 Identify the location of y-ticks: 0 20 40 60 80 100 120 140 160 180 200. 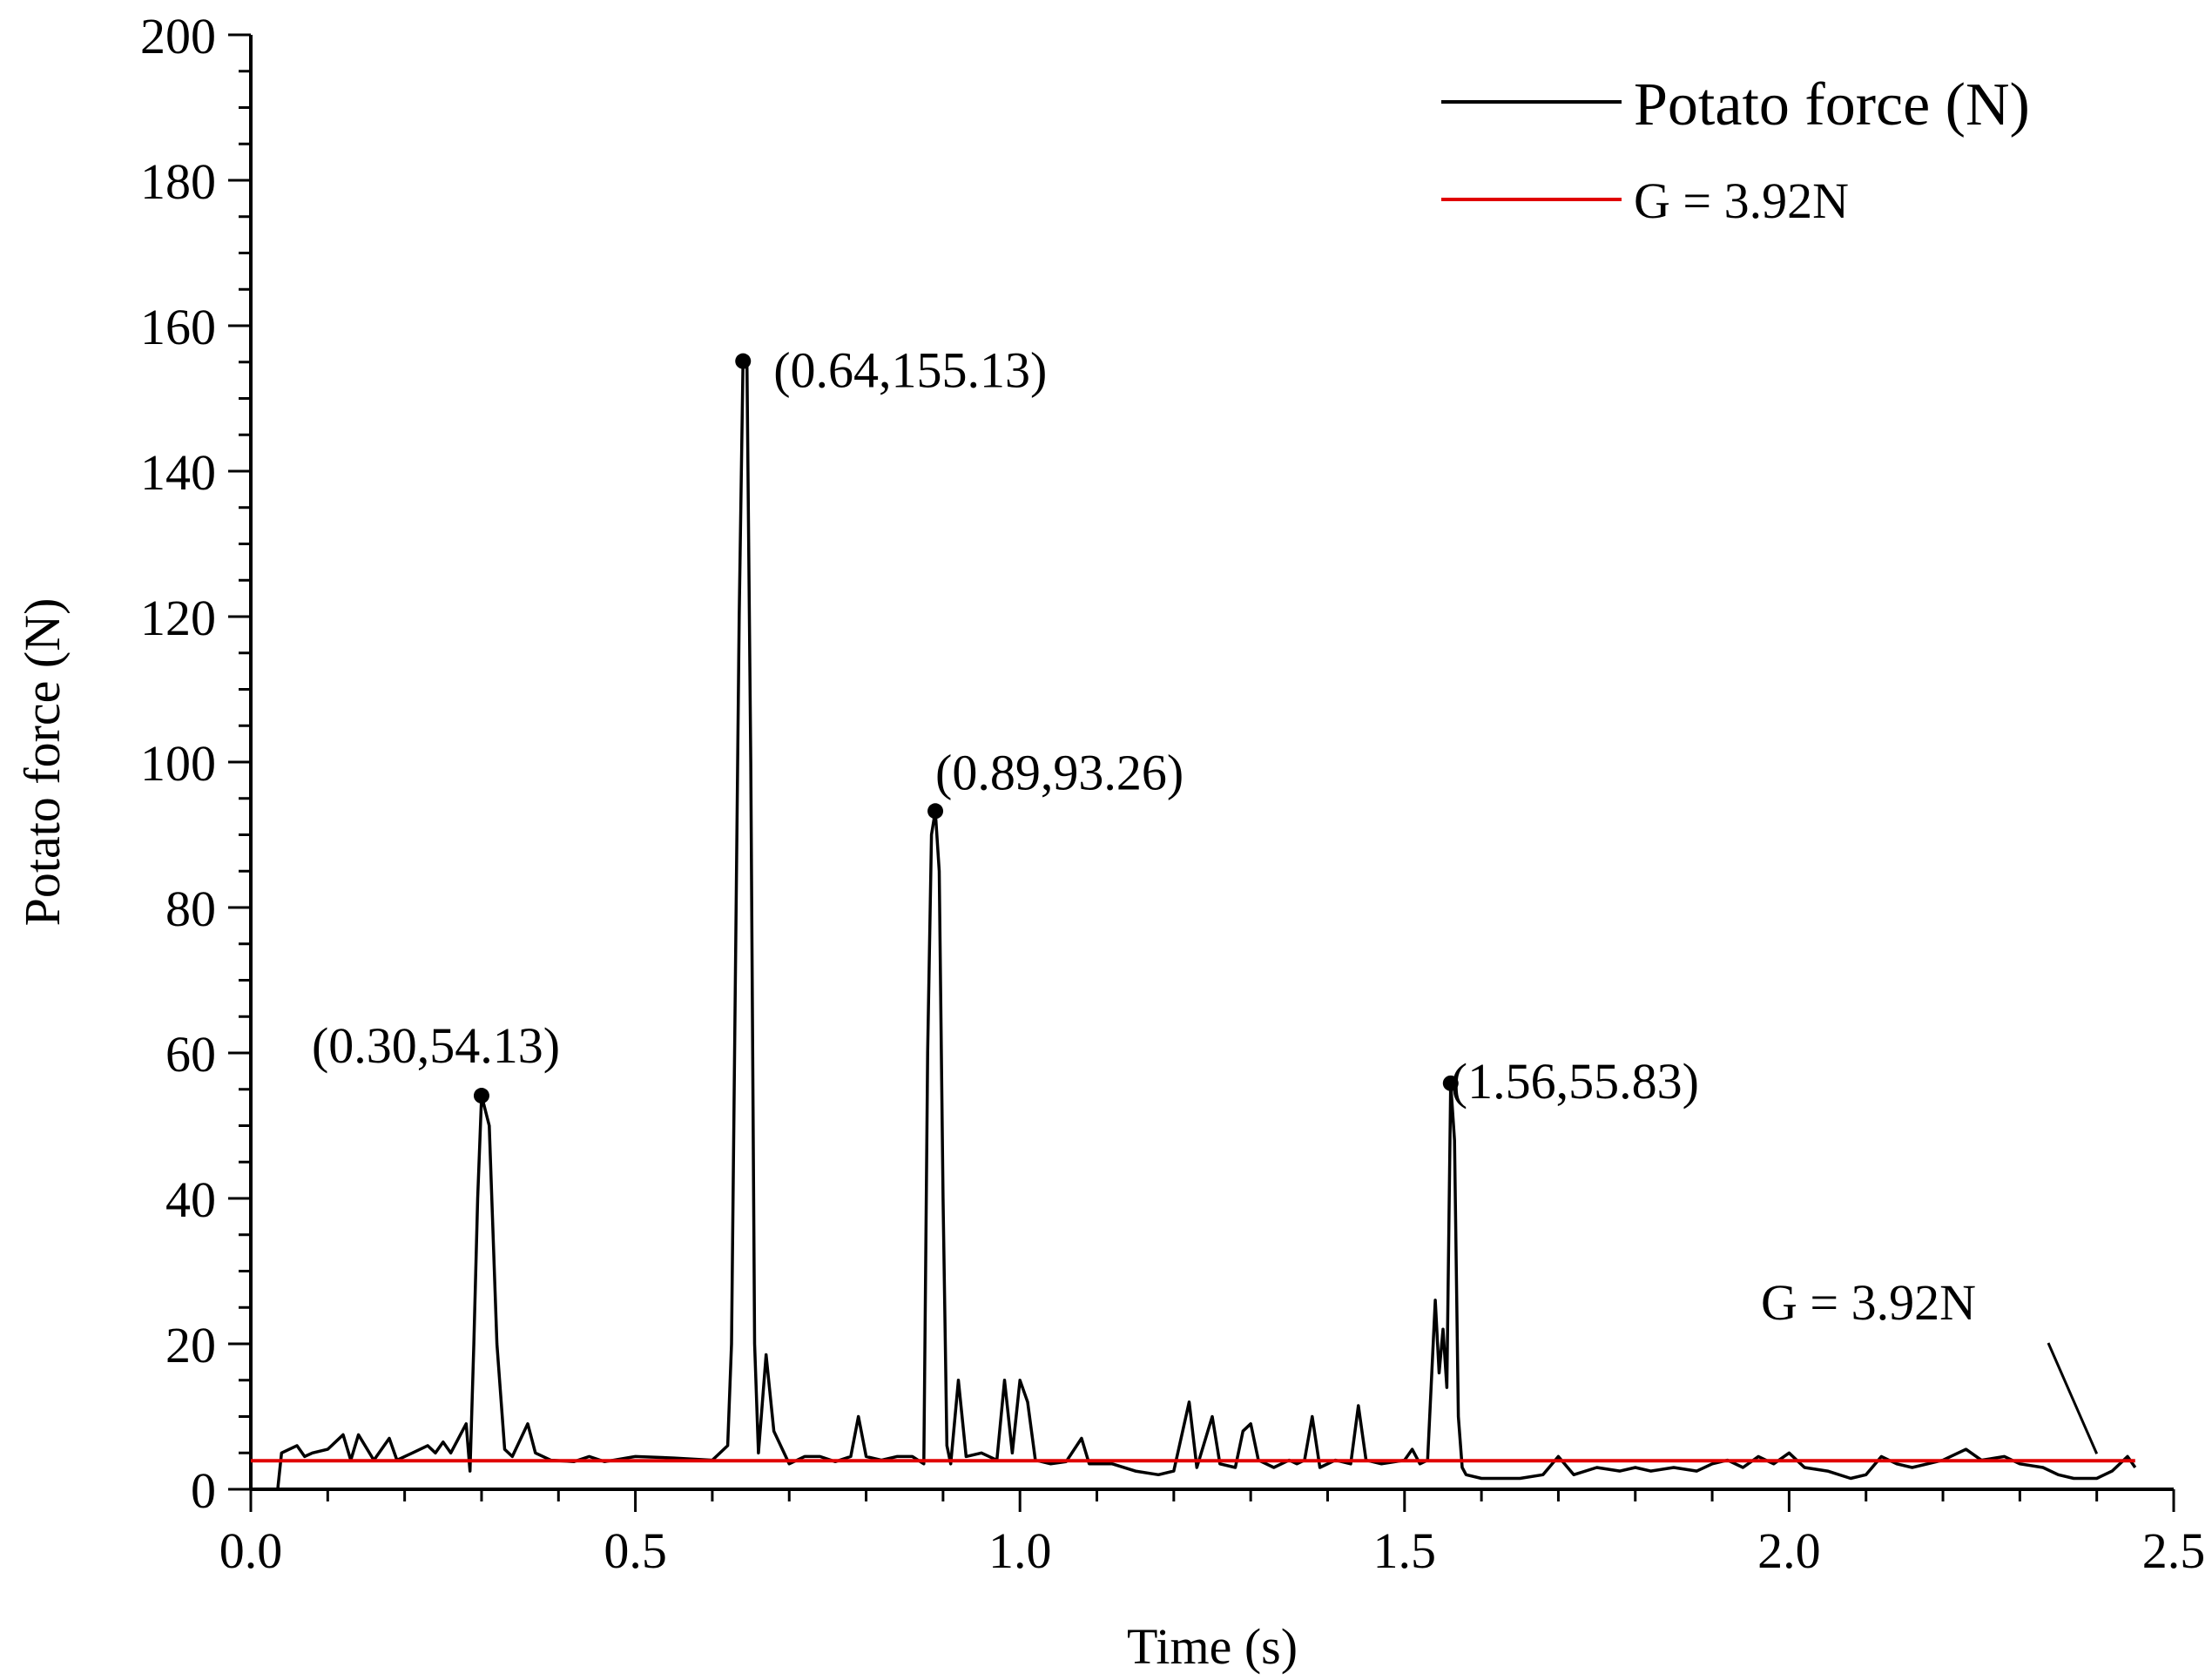
(196, 763).